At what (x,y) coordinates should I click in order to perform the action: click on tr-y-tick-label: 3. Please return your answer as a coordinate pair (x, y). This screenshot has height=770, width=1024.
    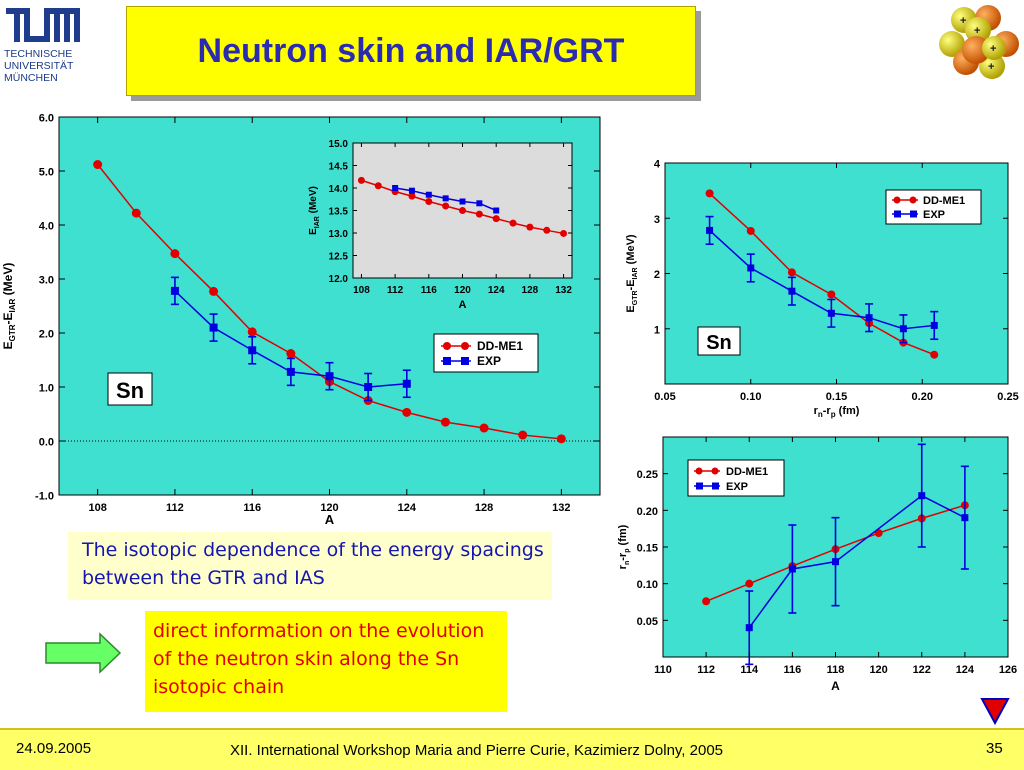
    Looking at the image, I should click on (657, 220).